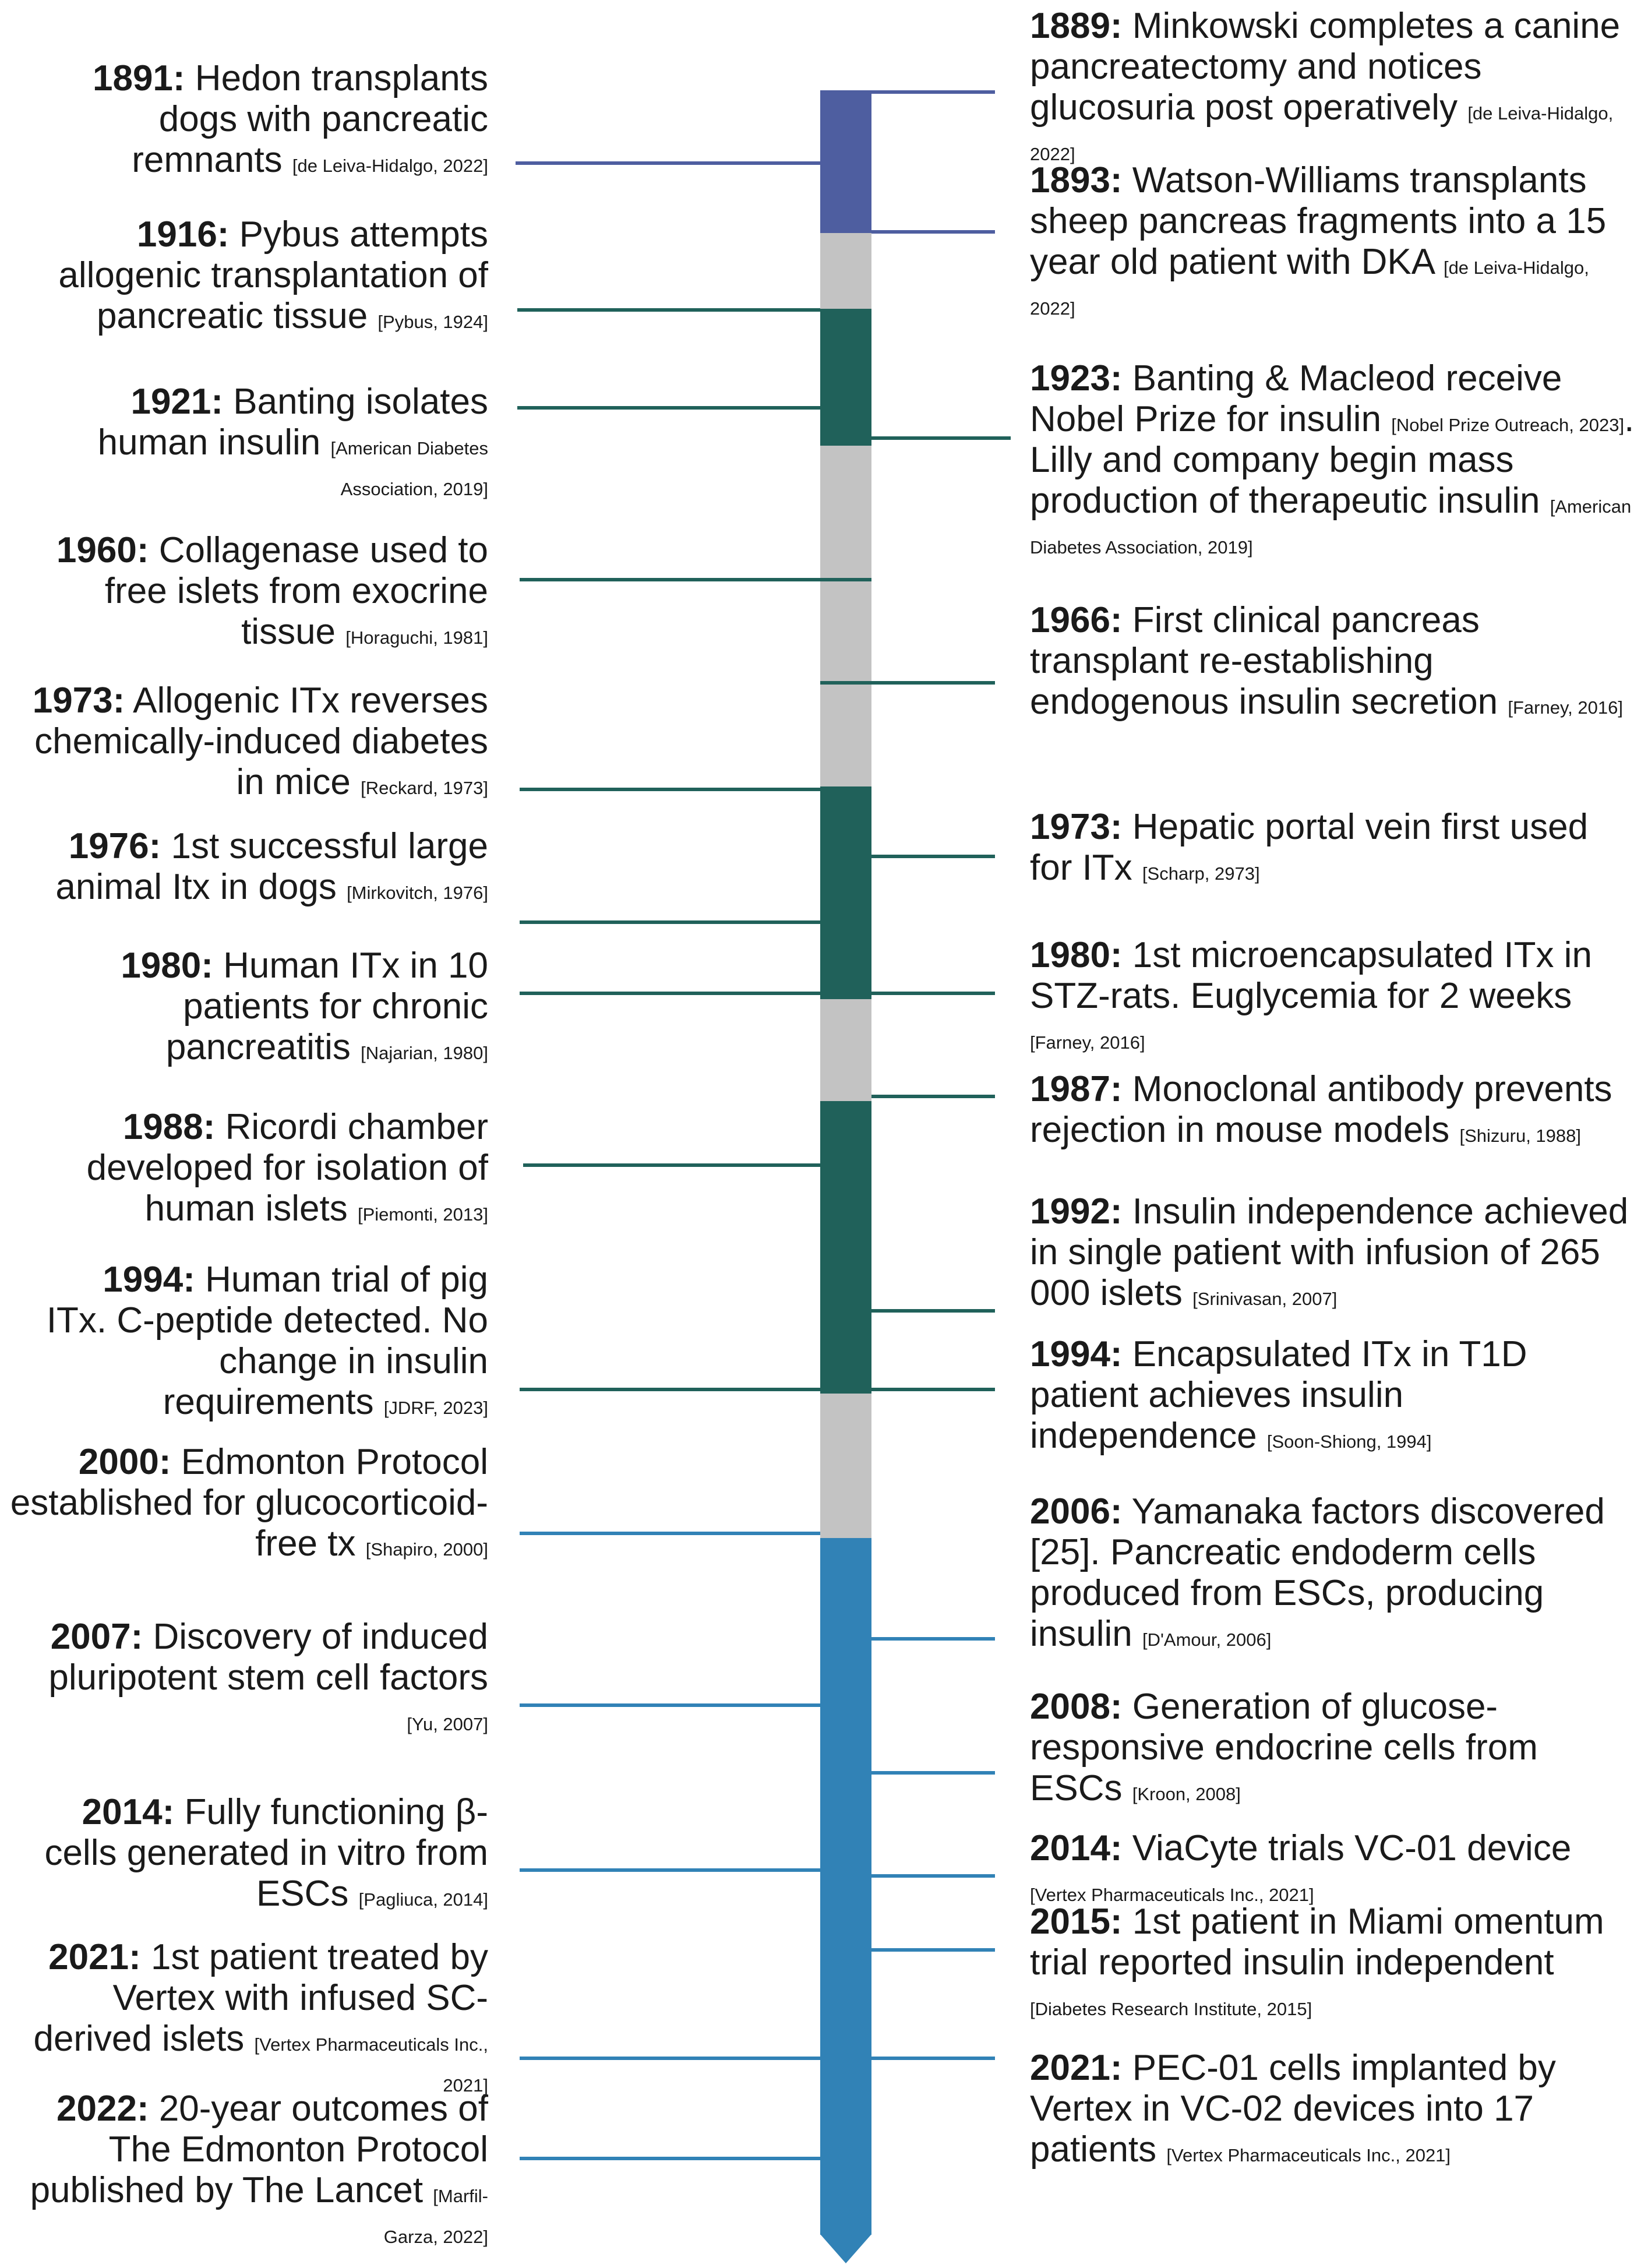 The image size is (1648, 2268). Describe the element at coordinates (1201, 873) in the screenshot. I see `event-citation: [Scharp, 2973]` at that location.